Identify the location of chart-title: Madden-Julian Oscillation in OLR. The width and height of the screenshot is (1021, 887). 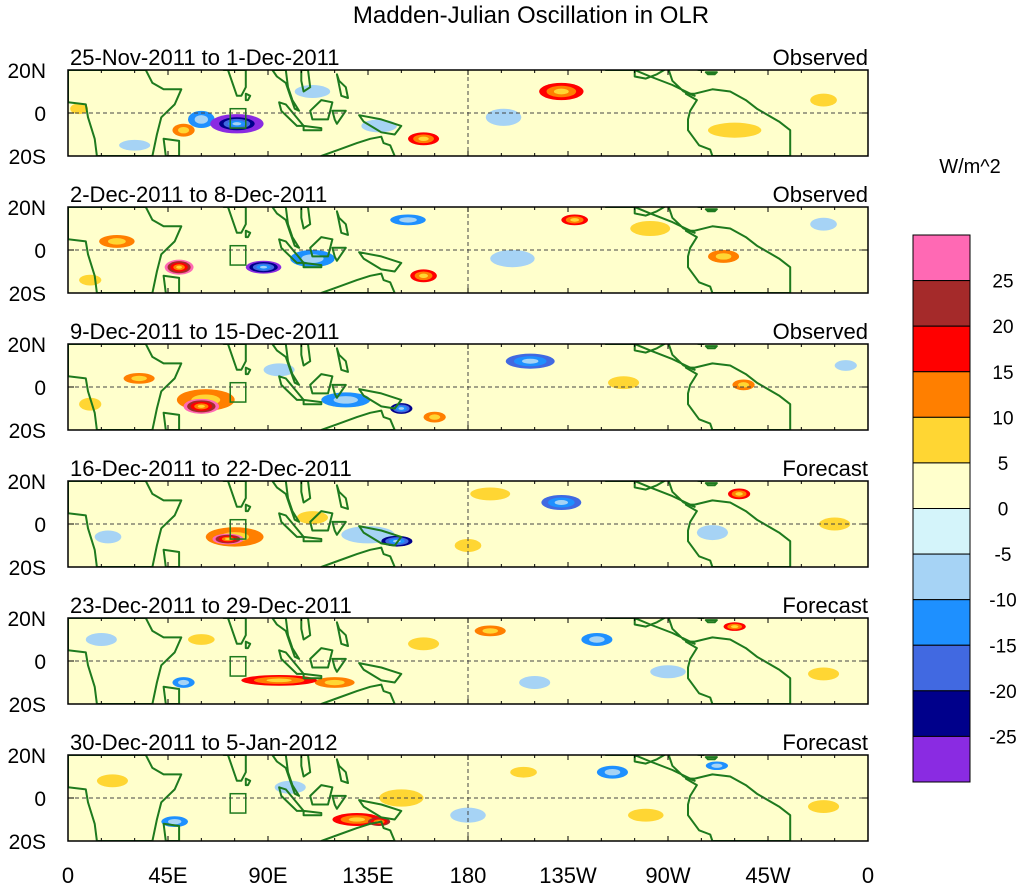
(531, 15).